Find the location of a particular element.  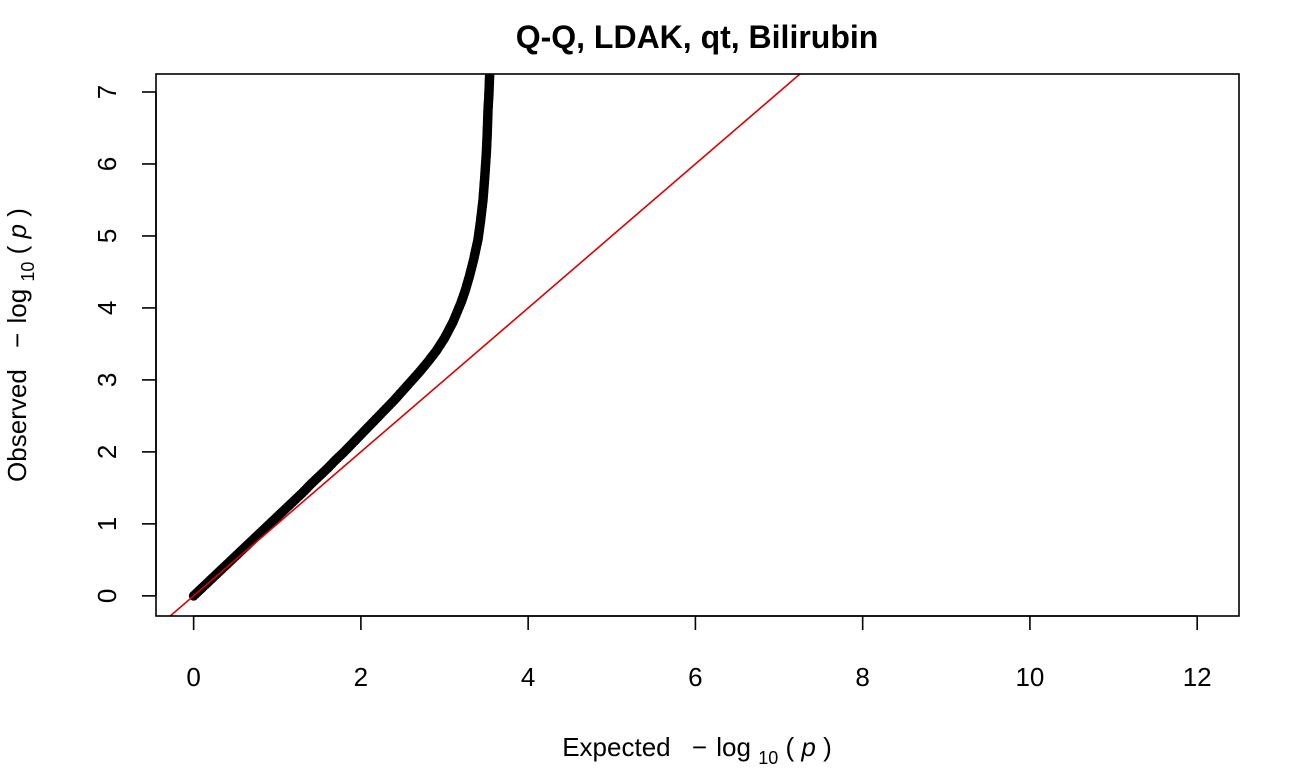

x-tick-label: 10 is located at coordinates (1029, 677).